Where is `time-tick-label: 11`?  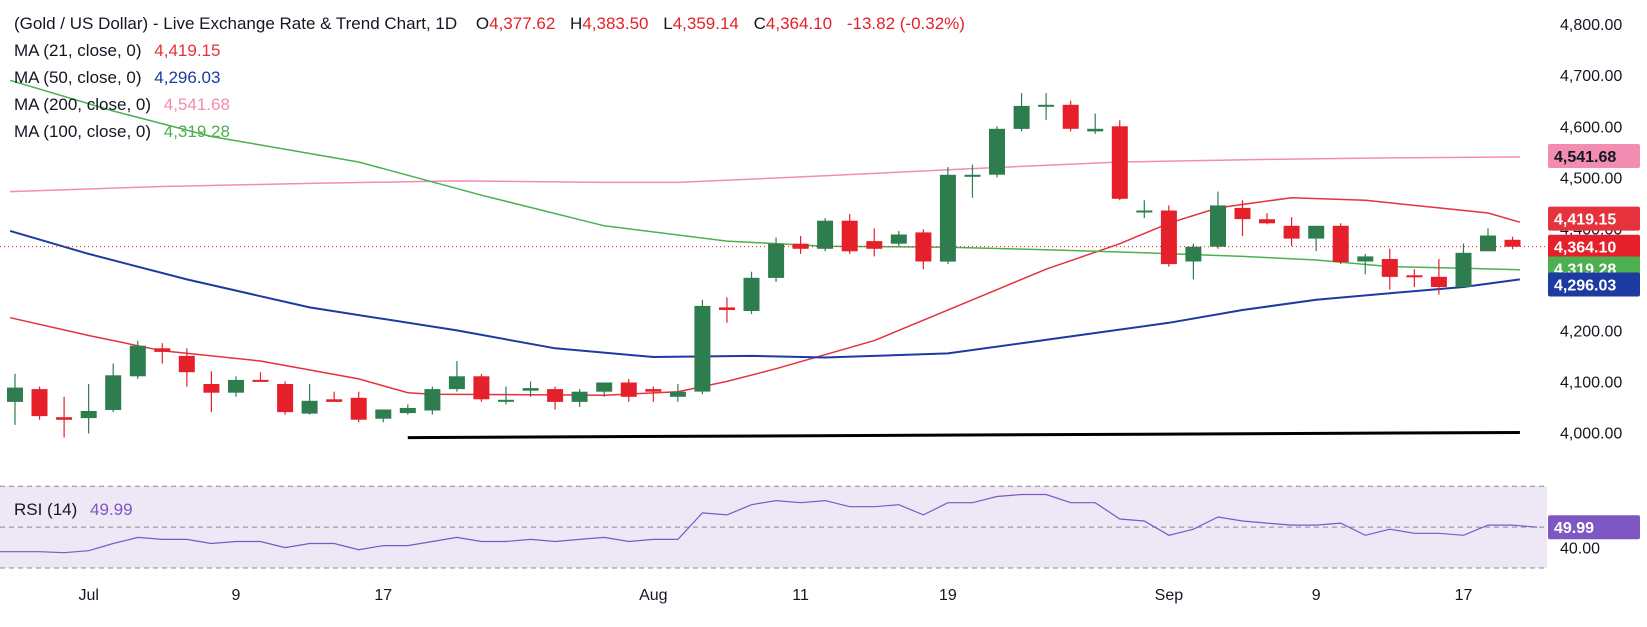 time-tick-label: 11 is located at coordinates (800, 595).